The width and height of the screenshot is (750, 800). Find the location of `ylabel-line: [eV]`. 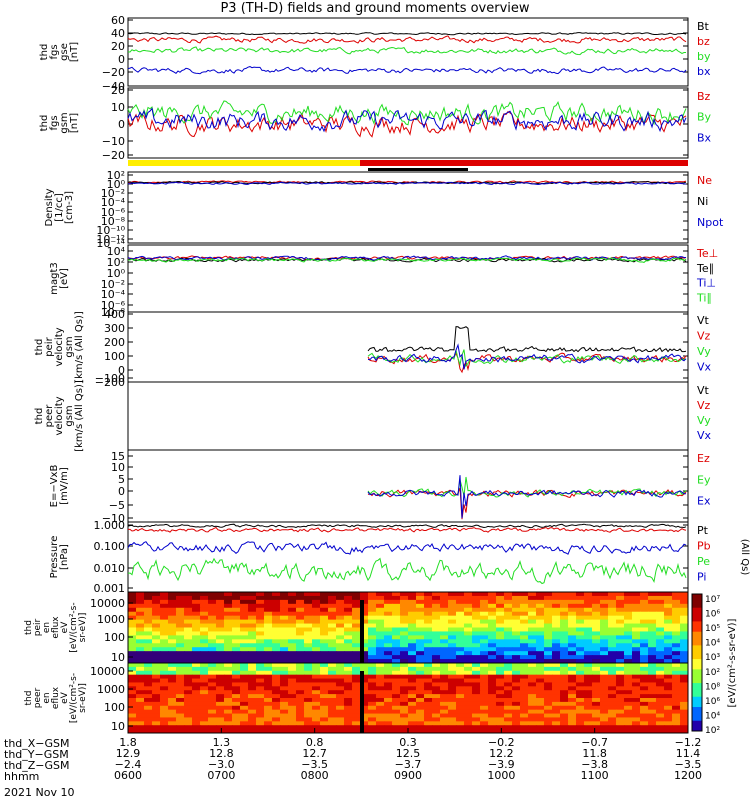

ylabel-line: [eV] is located at coordinates (64, 278).